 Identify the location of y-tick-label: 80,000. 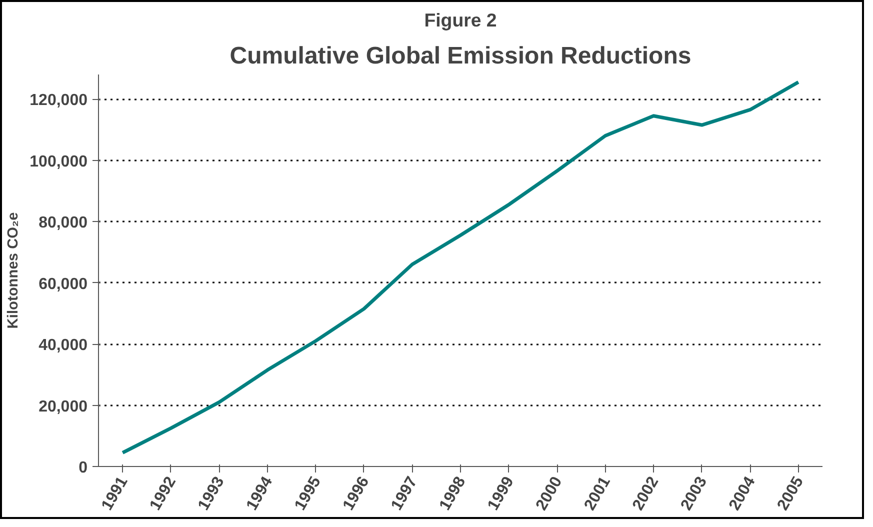
(63, 223).